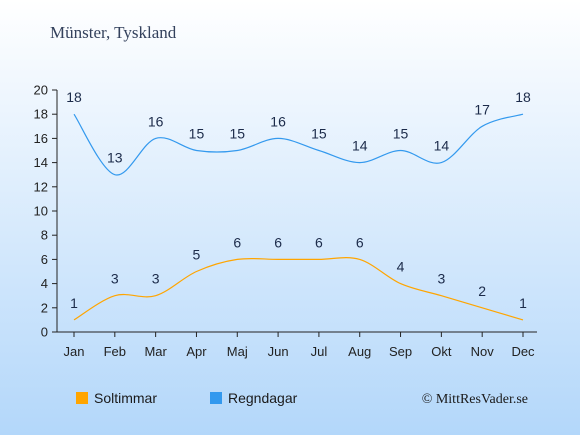 The image size is (580, 435). Describe the element at coordinates (401, 267) in the screenshot. I see `data-label-soltimmar: 4` at that location.